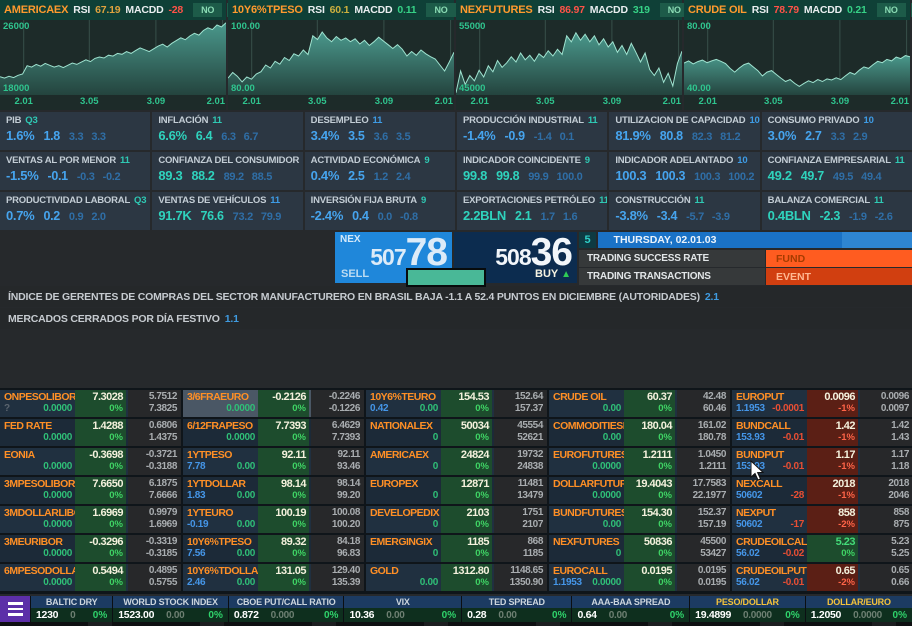  What do you see at coordinates (478, 513) in the screenshot?
I see `last-price: 2103` at bounding box center [478, 513].